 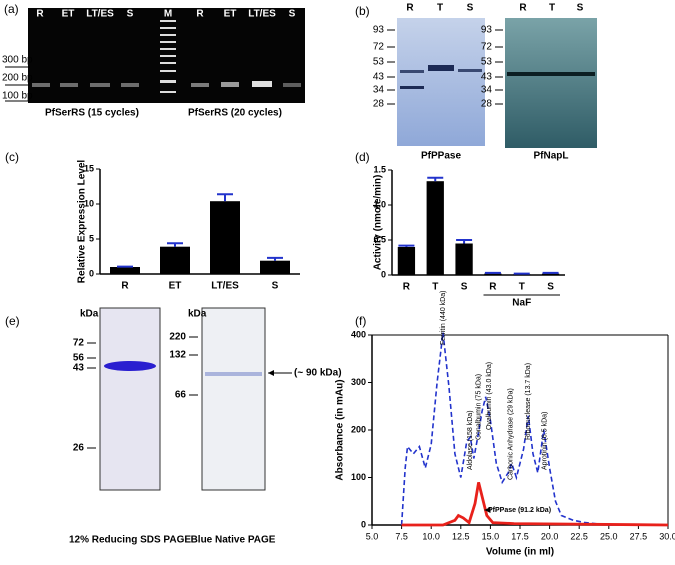 I want to click on x-tick-label: 15.0, so click(x=491, y=536).